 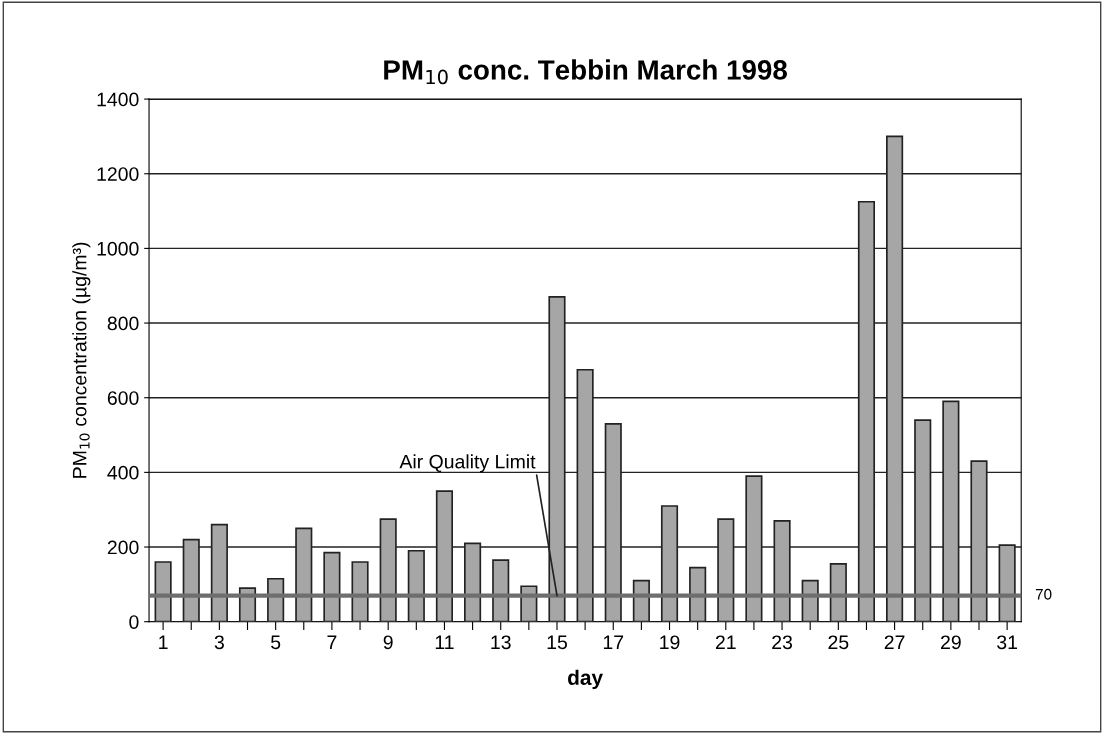 What do you see at coordinates (725, 642) in the screenshot?
I see `x-tick-label: 21` at bounding box center [725, 642].